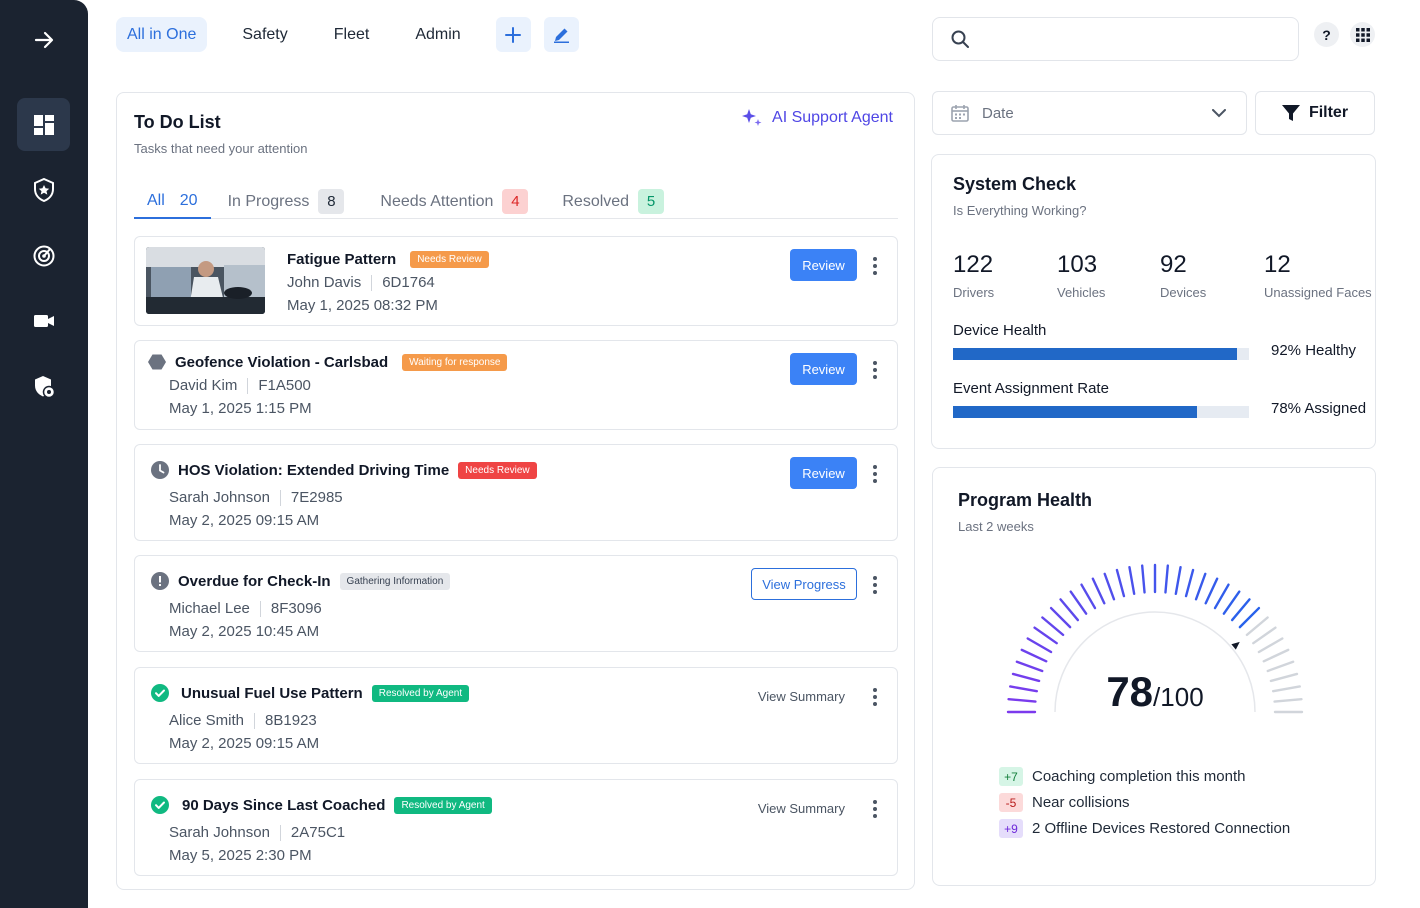 This screenshot has height=908, width=1420. Describe the element at coordinates (282, 362) in the screenshot. I see `task-title: Geofence Violation - Carlsbad` at that location.